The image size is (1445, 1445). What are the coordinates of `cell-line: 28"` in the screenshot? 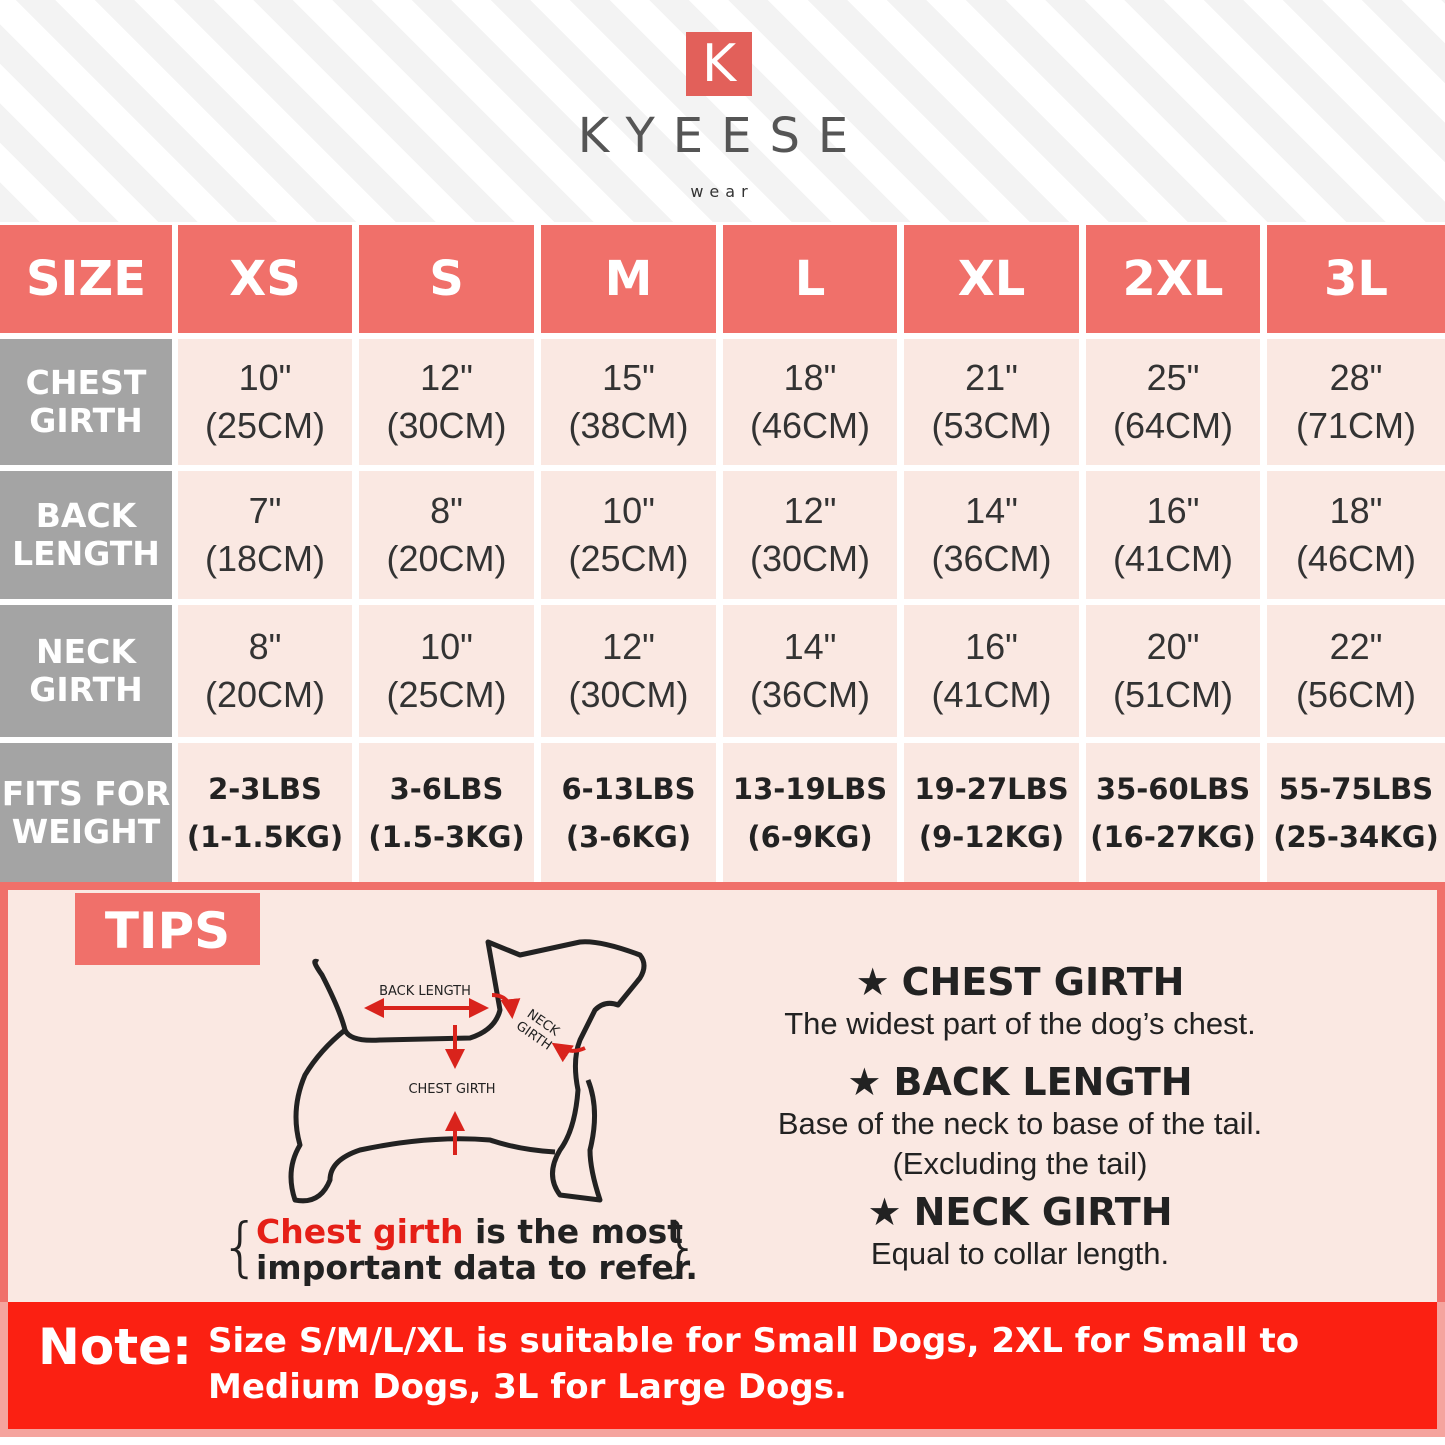 It's located at (1356, 377).